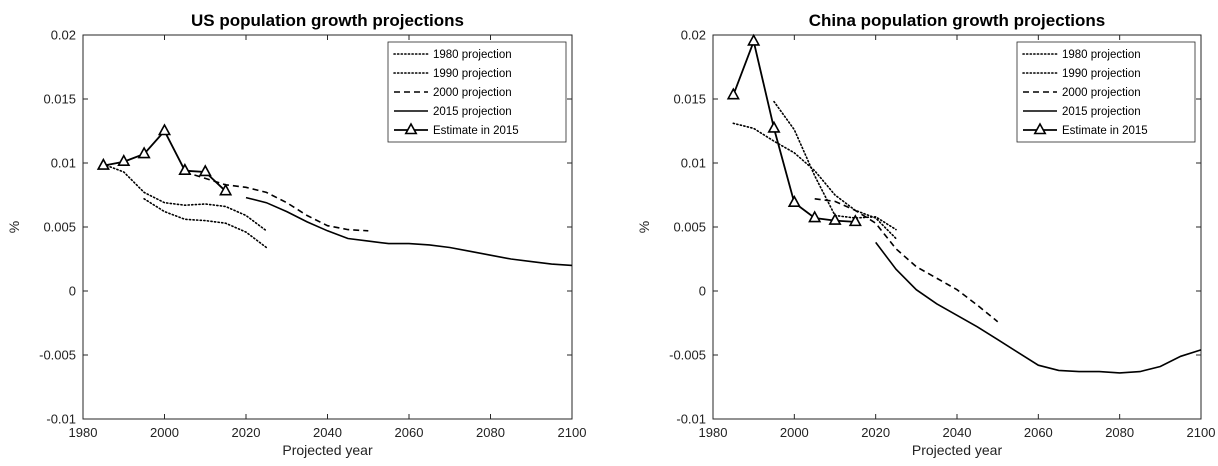  Describe the element at coordinates (327, 20) in the screenshot. I see `chart-title: US population growth projections` at that location.